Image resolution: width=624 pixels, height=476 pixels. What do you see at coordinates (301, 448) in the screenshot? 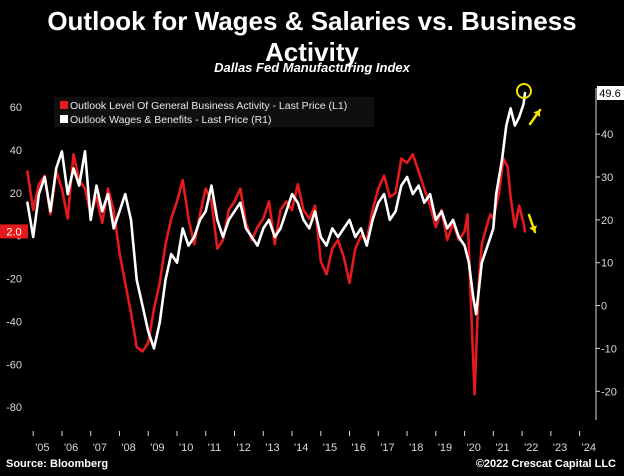
I see `x-tick-label: '14` at bounding box center [301, 448].